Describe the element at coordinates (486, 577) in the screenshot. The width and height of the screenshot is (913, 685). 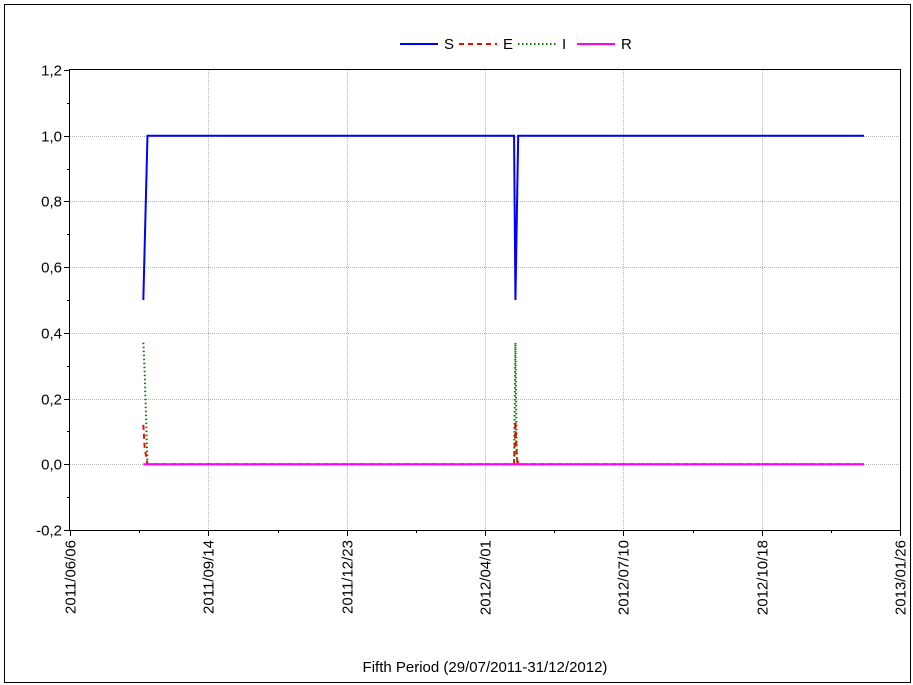
I see `x-tick-label: 2012/04/01` at that location.